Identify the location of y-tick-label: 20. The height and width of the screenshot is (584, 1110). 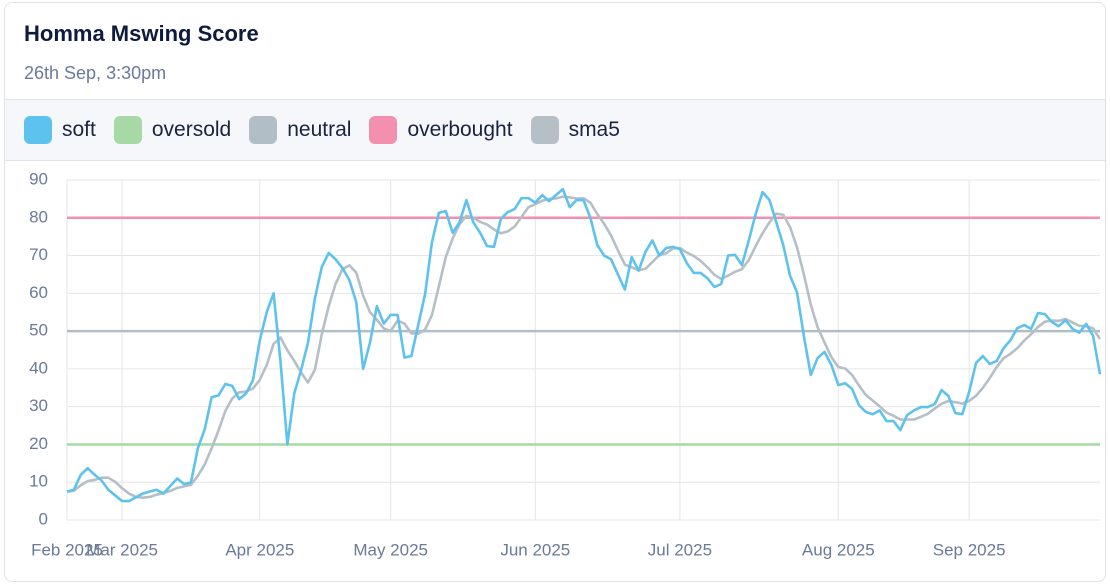
(38, 443).